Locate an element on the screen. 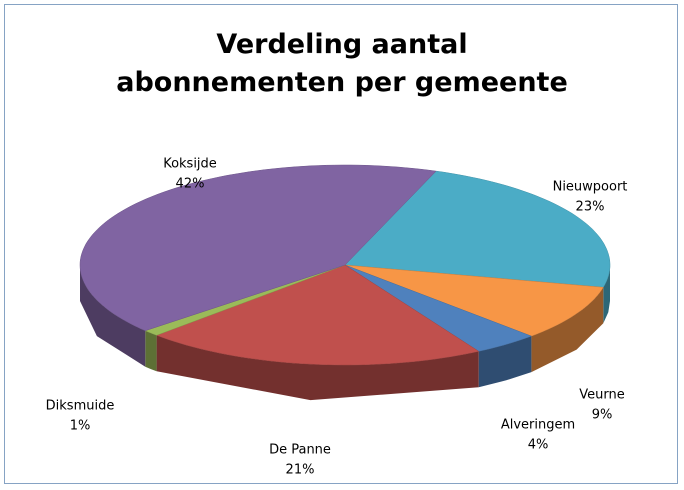  data-label-value: 23% is located at coordinates (590, 207).